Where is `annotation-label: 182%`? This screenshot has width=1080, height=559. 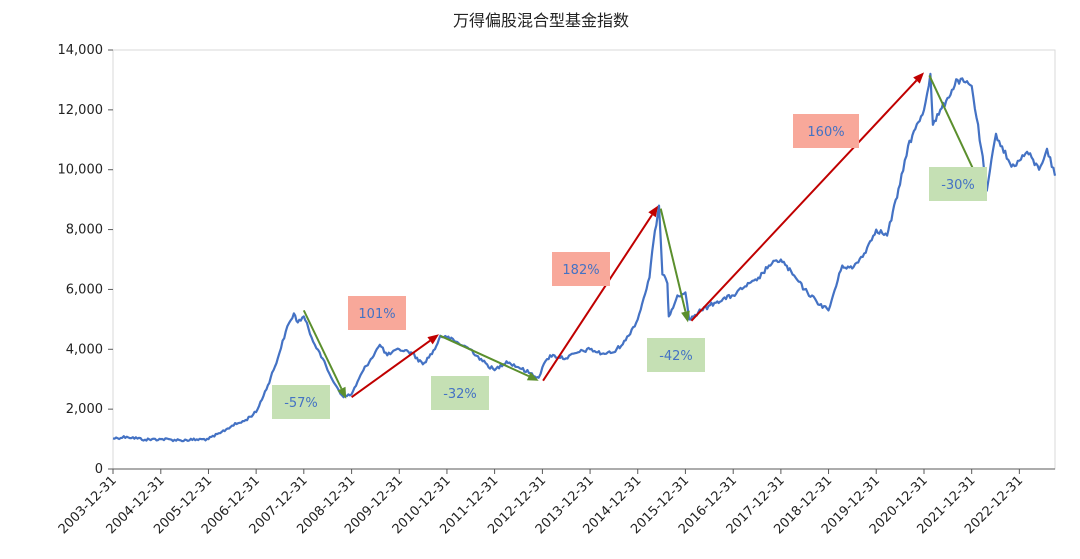 annotation-label: 182% is located at coordinates (580, 270).